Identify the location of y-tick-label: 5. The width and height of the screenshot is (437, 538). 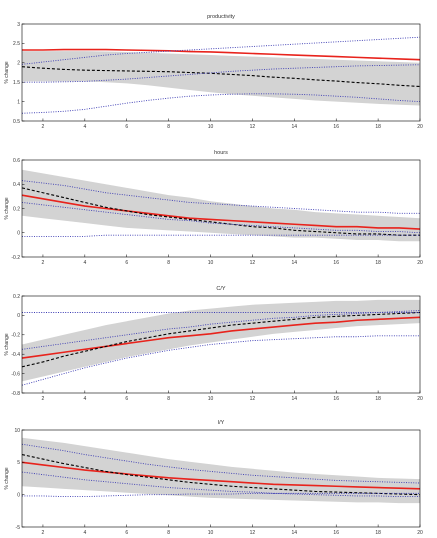
(18, 463).